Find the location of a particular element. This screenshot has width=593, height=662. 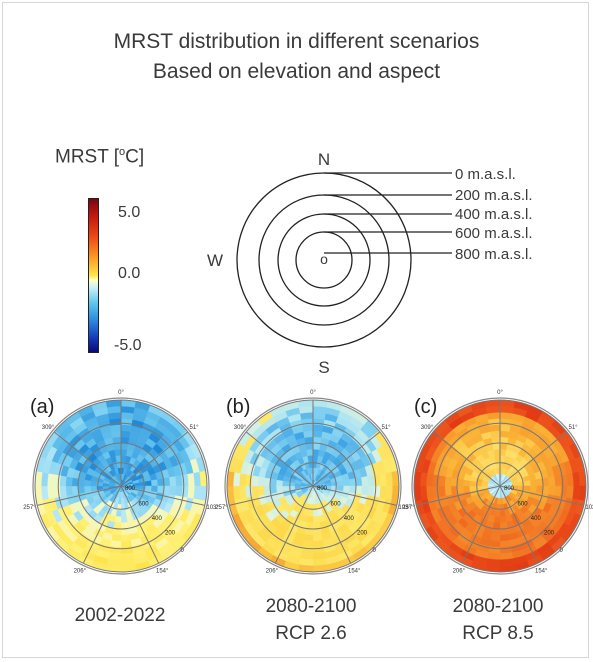

west-label: W is located at coordinates (215, 260).